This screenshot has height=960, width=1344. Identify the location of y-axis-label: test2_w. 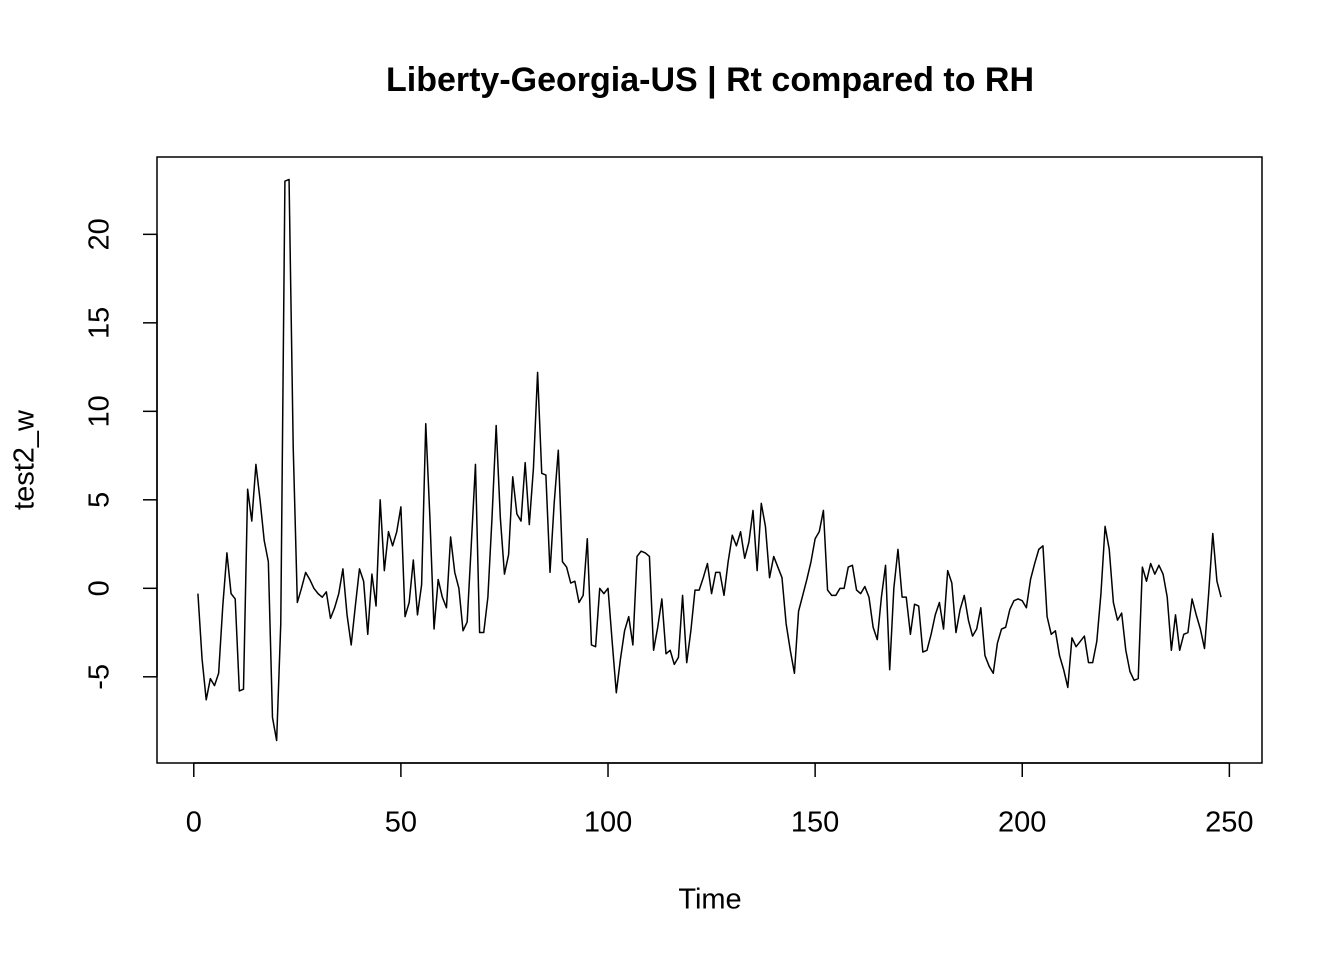
(25, 459).